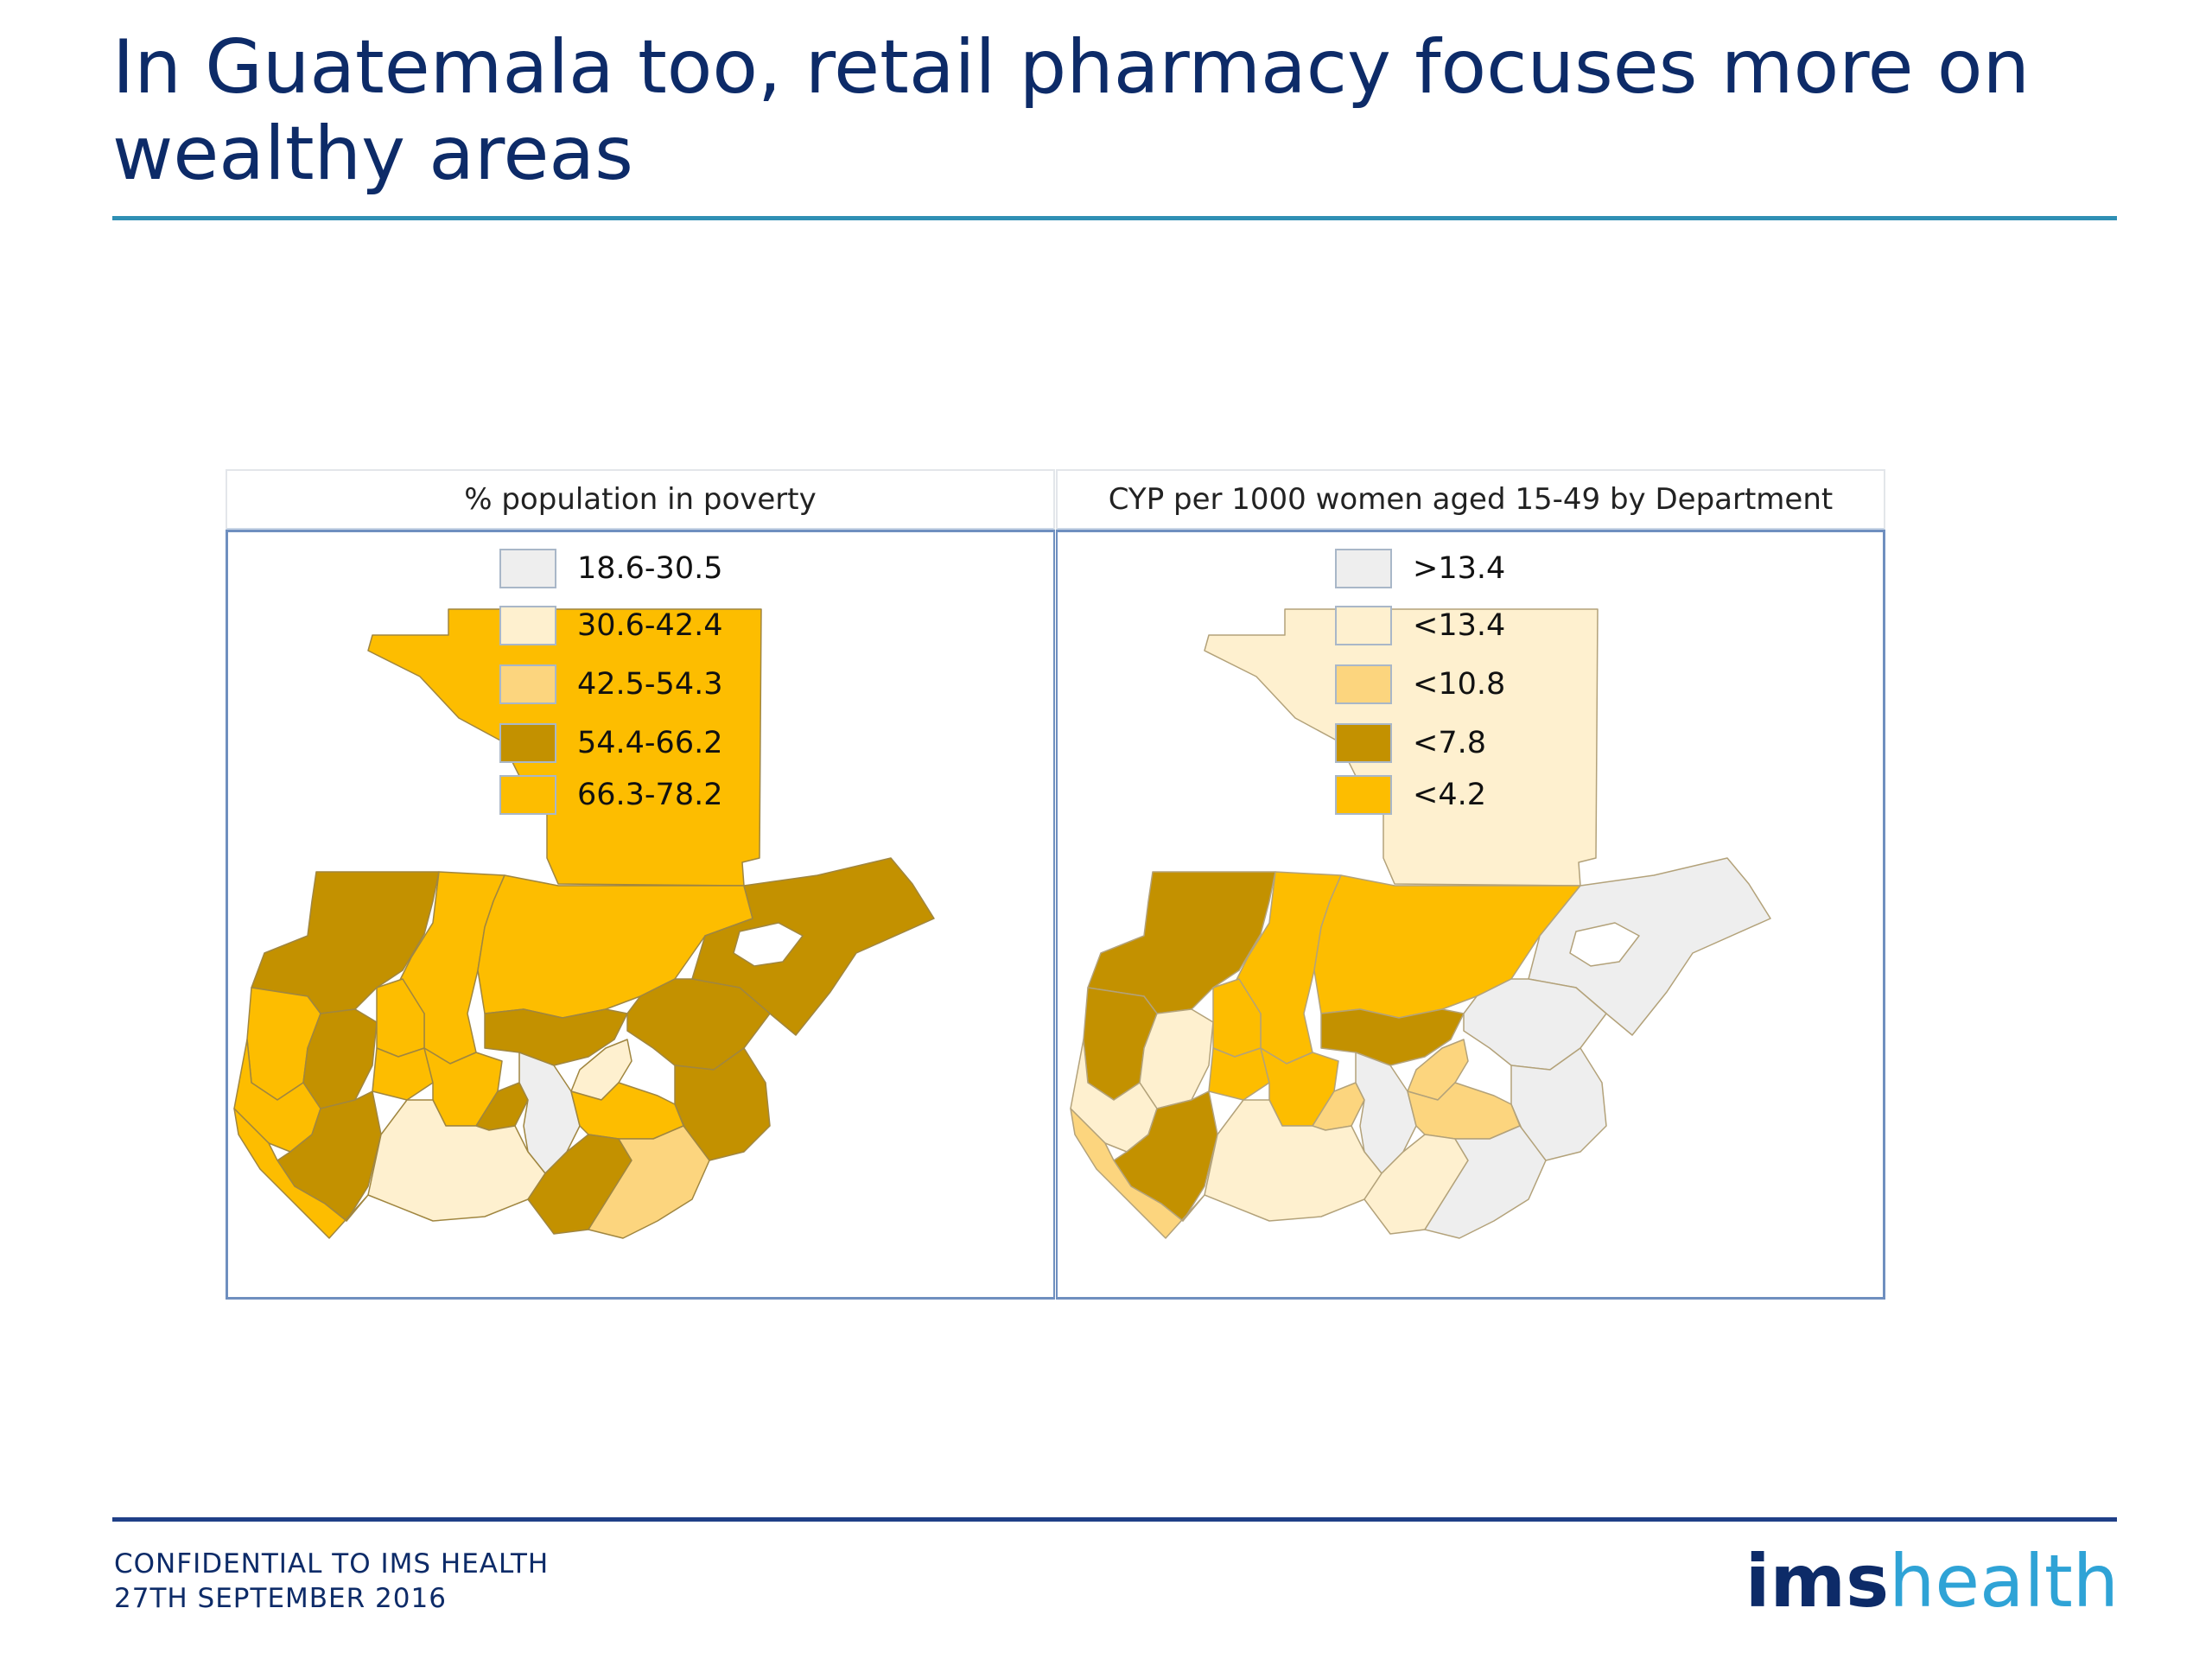  I want to click on poverty-map, so click(584, 923).